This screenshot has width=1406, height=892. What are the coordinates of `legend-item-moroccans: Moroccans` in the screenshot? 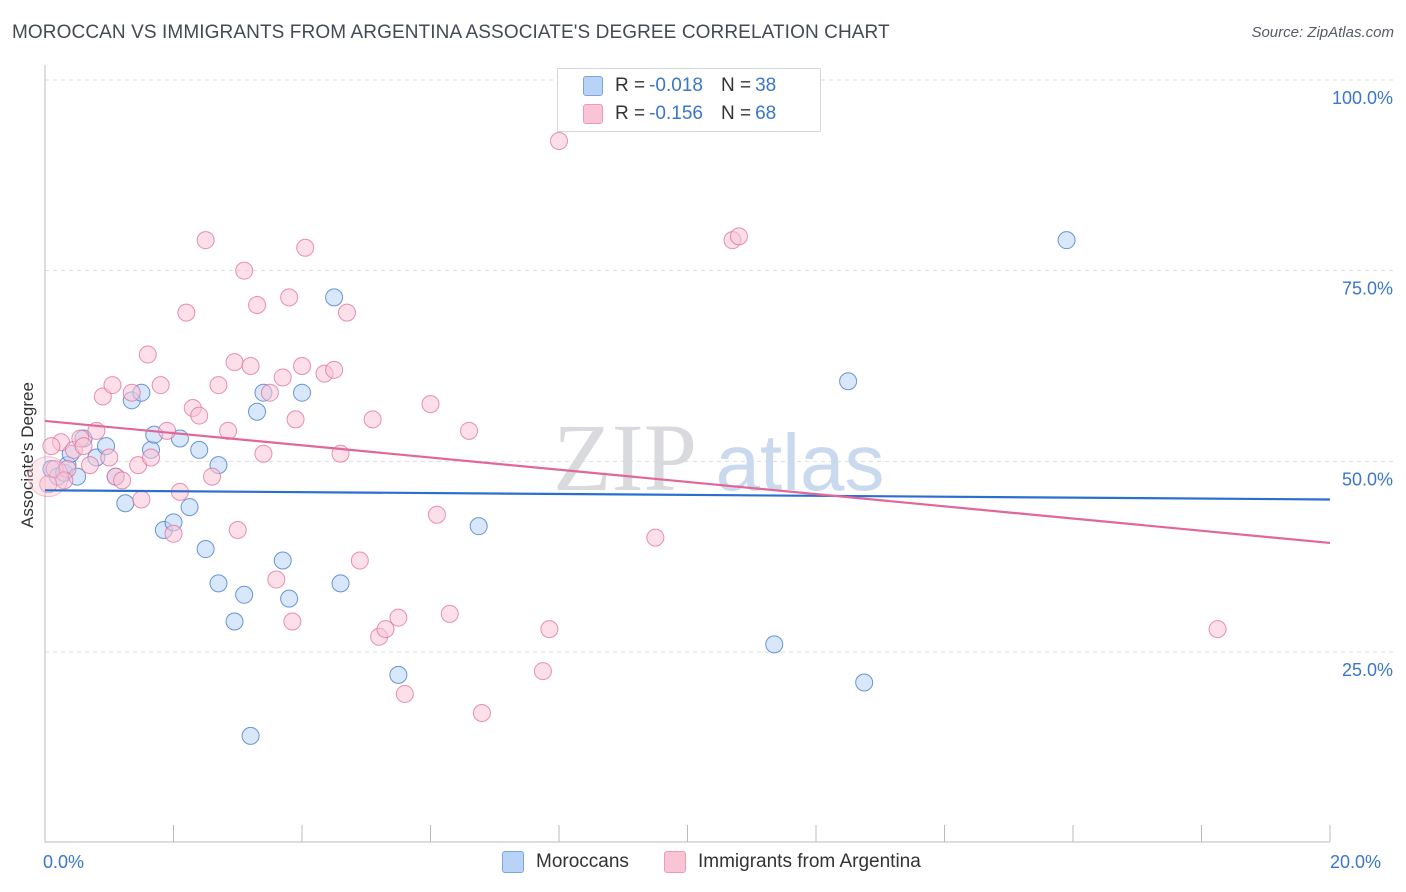 It's located at (565, 862).